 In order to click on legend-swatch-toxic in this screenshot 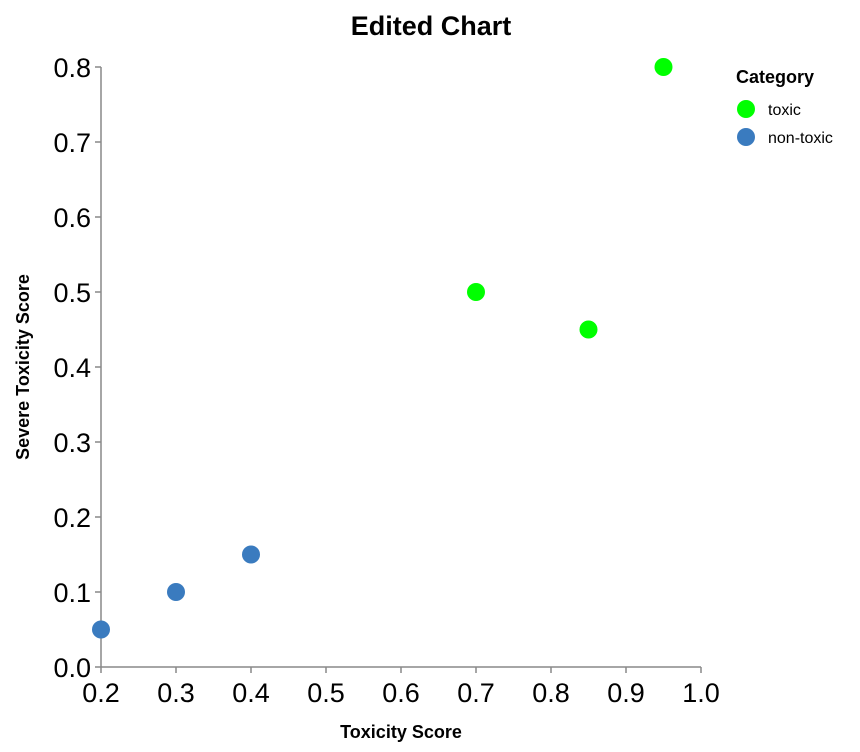, I will do `click(746, 109)`.